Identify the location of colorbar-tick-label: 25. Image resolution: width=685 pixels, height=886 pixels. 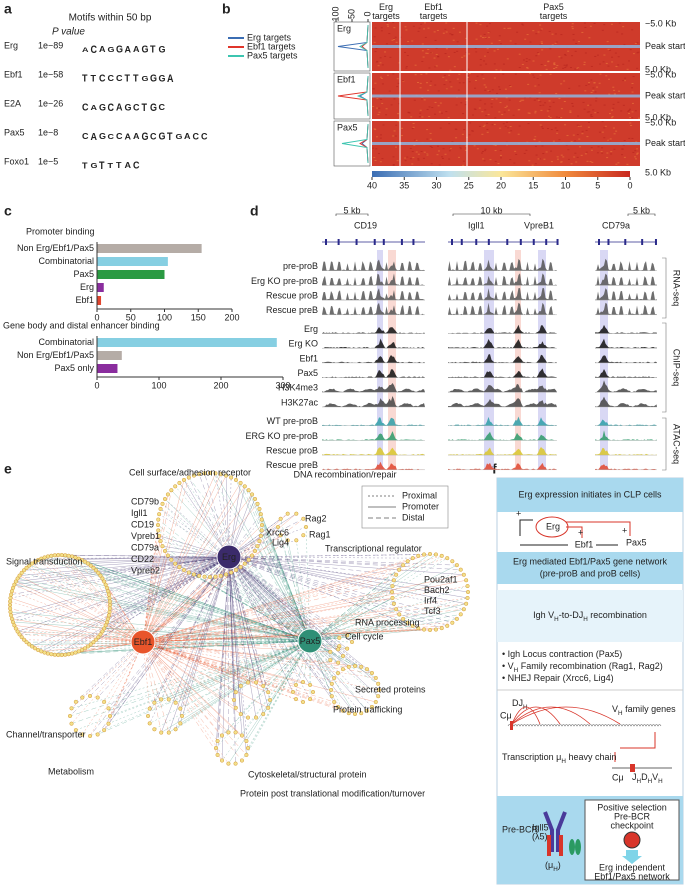
(469, 185).